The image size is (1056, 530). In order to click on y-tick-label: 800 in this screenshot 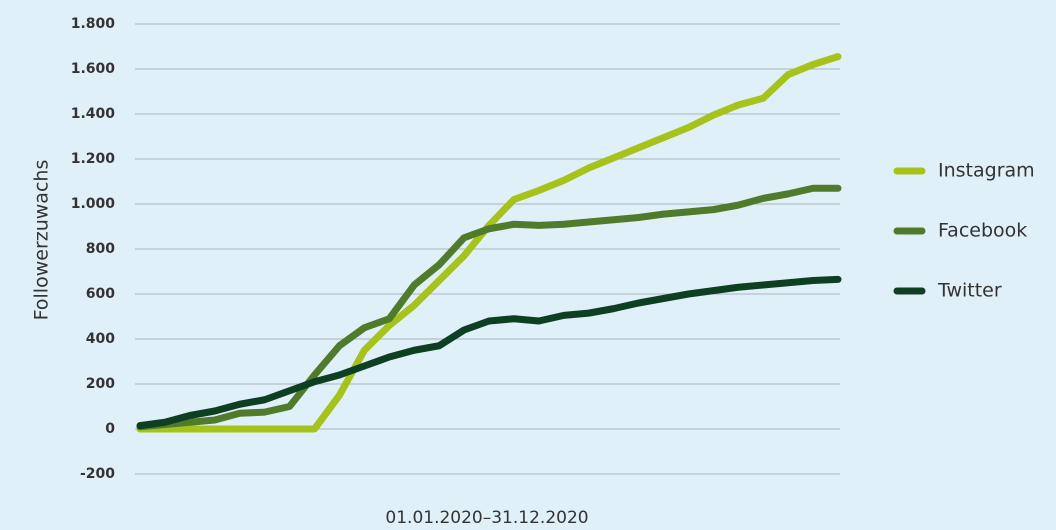, I will do `click(100, 249)`.